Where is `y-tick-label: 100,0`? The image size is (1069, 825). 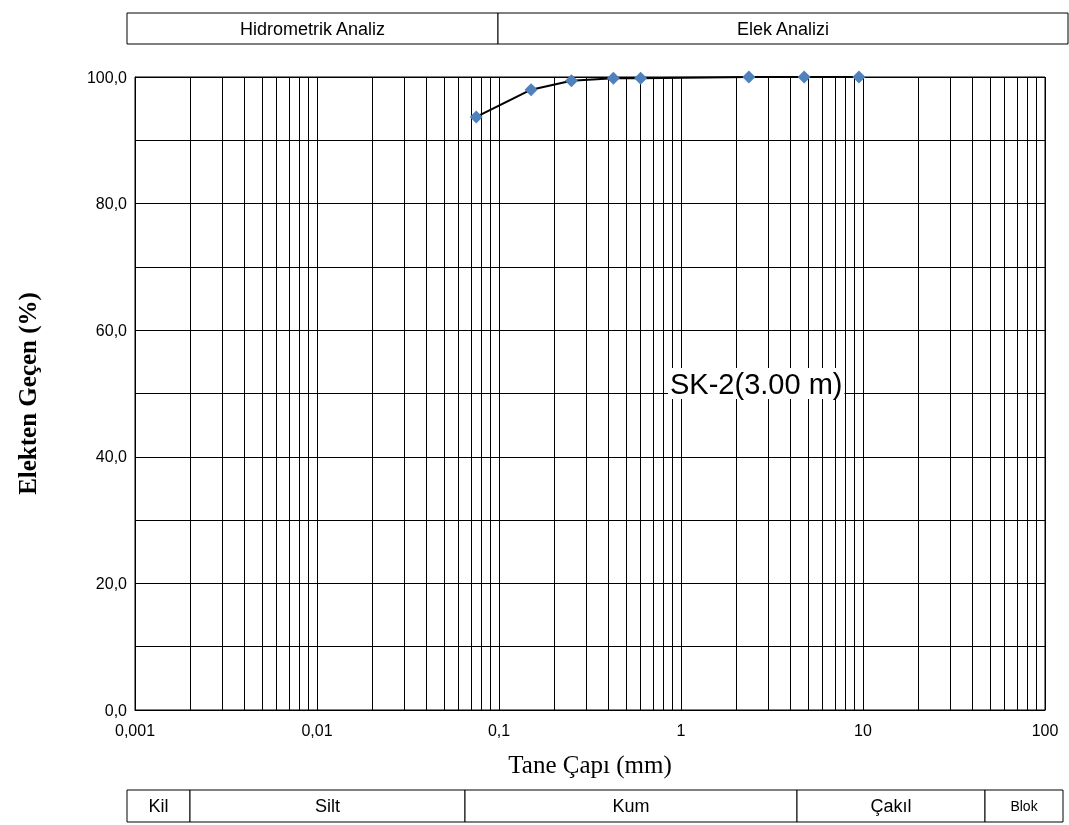
y-tick-label: 100,0 is located at coordinates (107, 77).